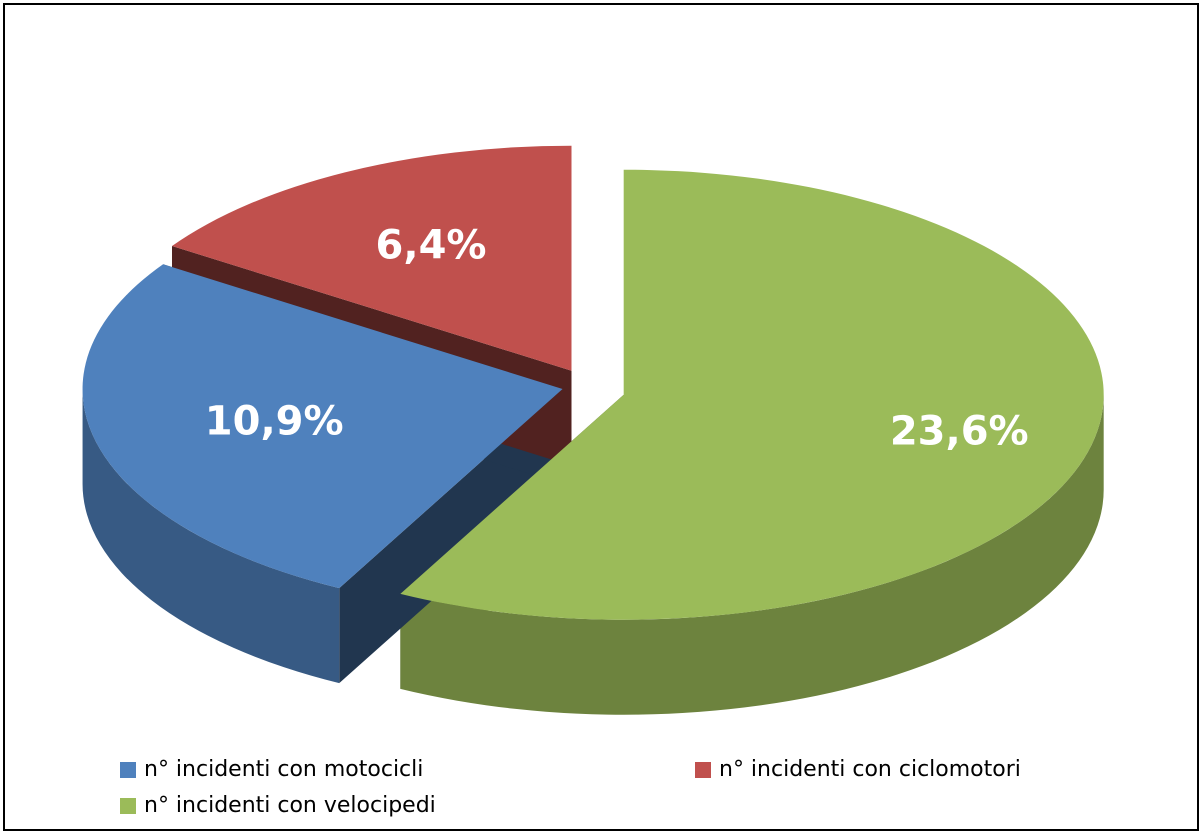 This screenshot has width=1204, height=835. Describe the element at coordinates (274, 421) in the screenshot. I see `value-label: 10,9%` at that location.